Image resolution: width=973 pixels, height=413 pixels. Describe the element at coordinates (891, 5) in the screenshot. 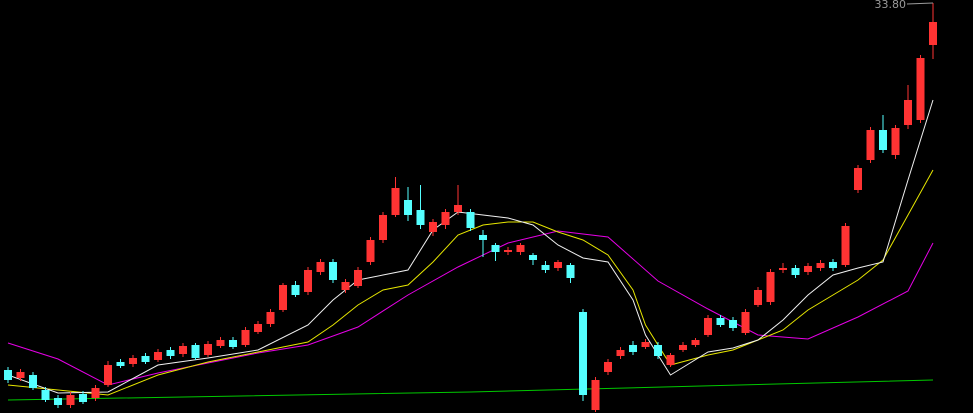

I see `high-label: 33.80` at that location.